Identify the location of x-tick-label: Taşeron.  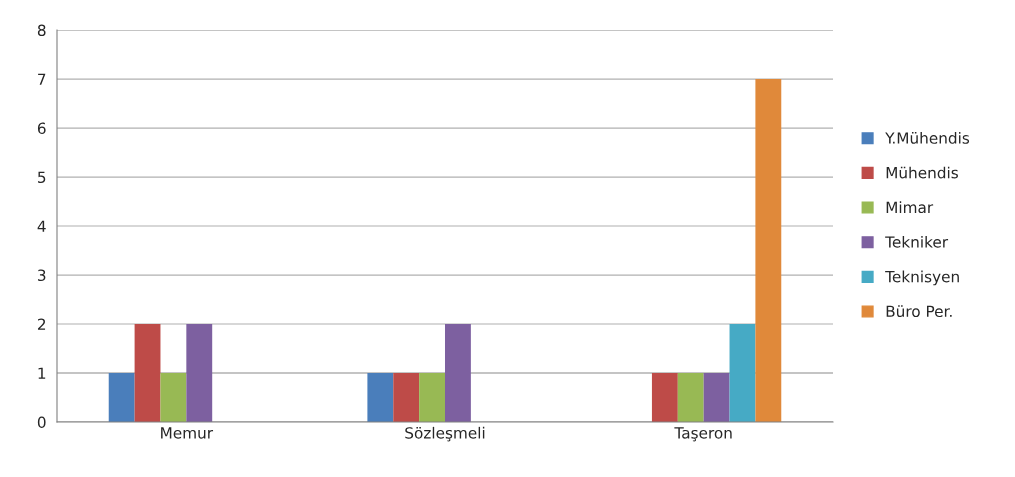
(703, 434).